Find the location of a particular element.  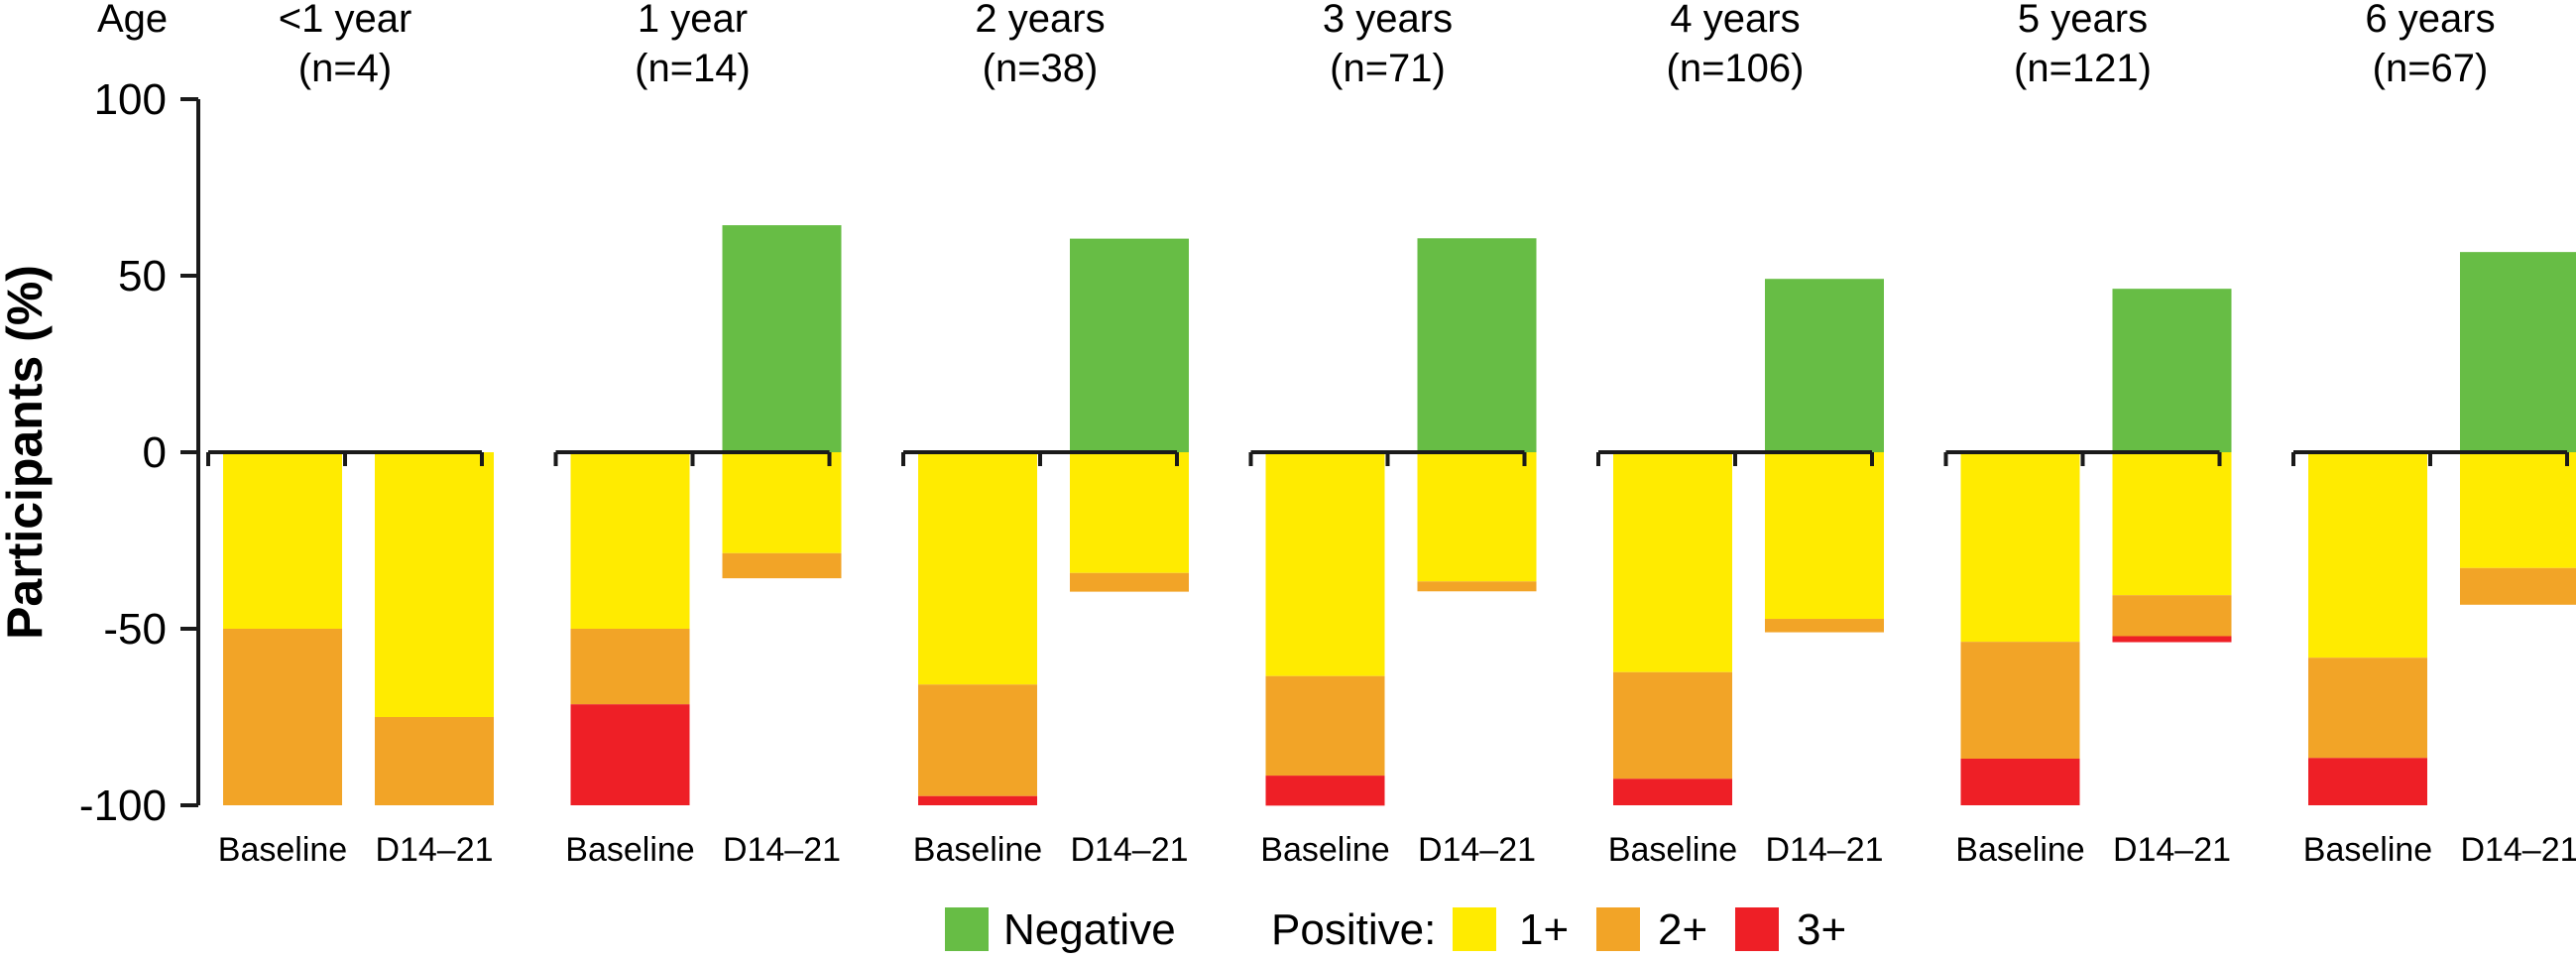

legend-3plus-label: 3+ is located at coordinates (1822, 929).